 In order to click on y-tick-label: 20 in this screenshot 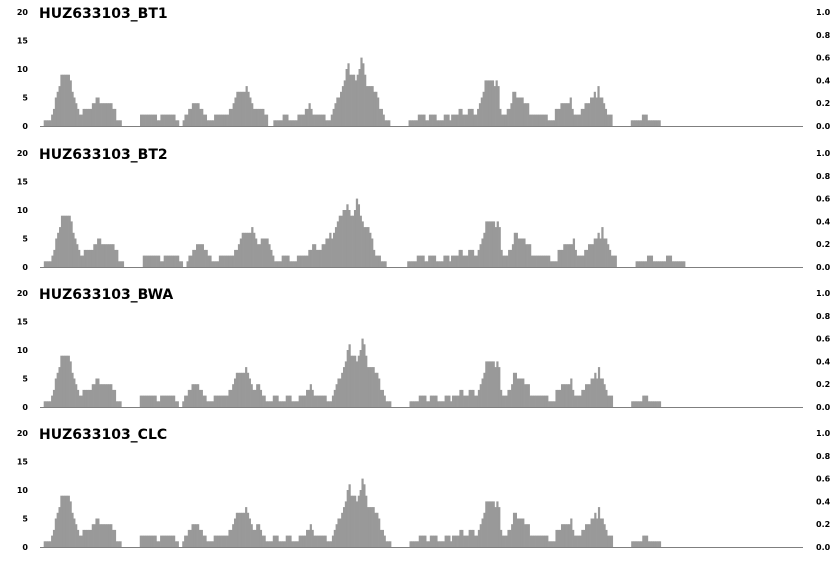, I will do `click(23, 293)`.